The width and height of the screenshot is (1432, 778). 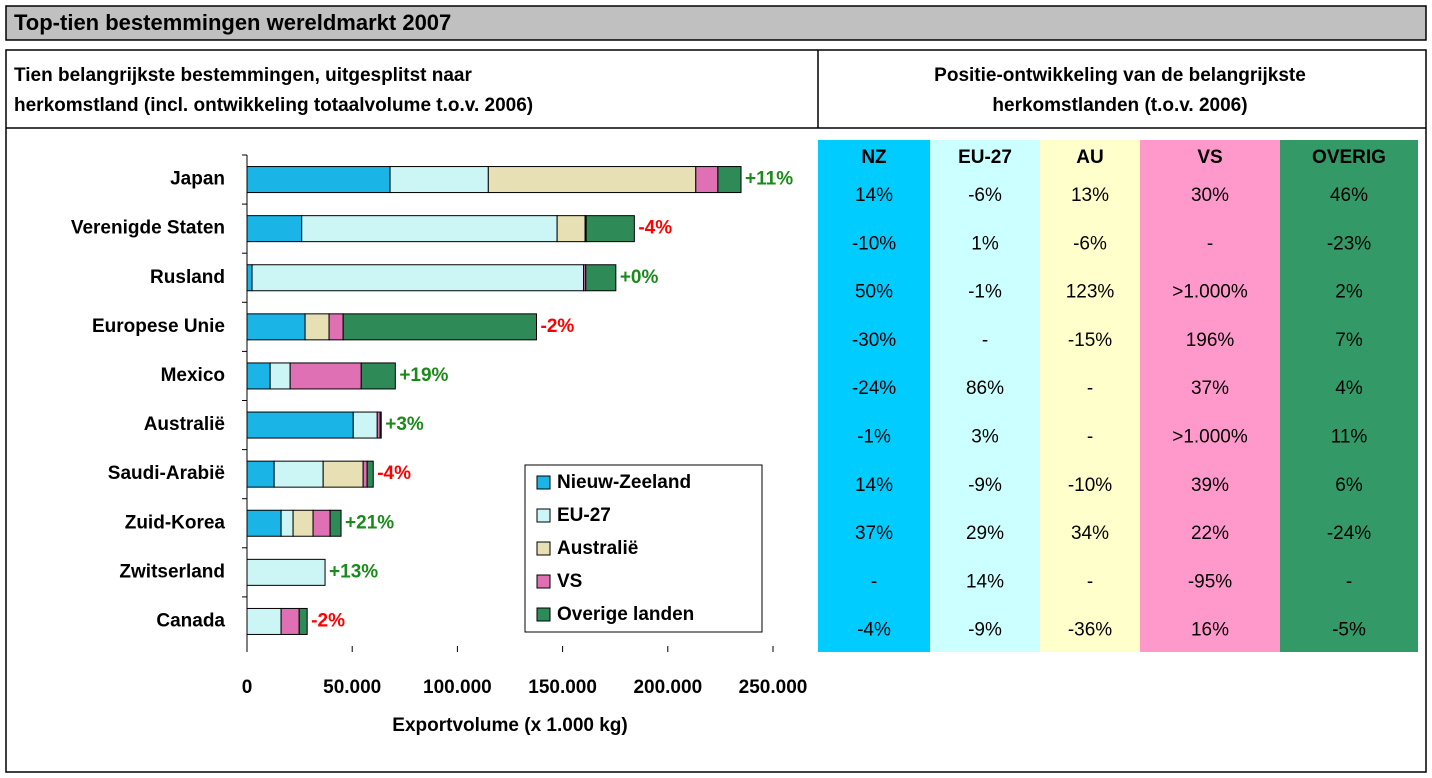 I want to click on table-cell: 16%, so click(x=1210, y=630).